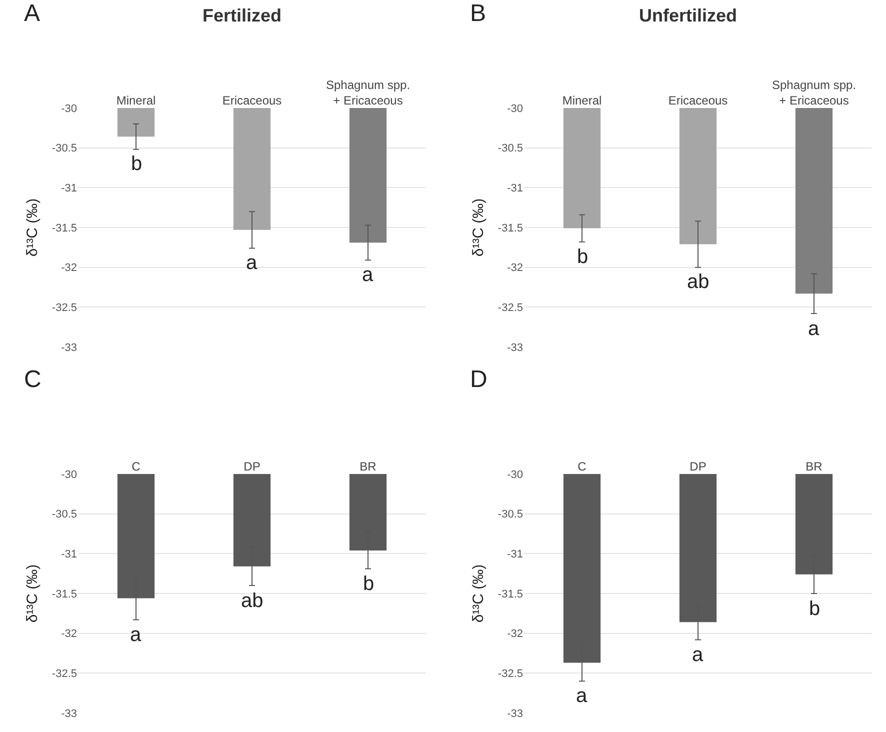 This screenshot has height=732, width=886. What do you see at coordinates (33, 379) in the screenshot?
I see `text: C` at bounding box center [33, 379].